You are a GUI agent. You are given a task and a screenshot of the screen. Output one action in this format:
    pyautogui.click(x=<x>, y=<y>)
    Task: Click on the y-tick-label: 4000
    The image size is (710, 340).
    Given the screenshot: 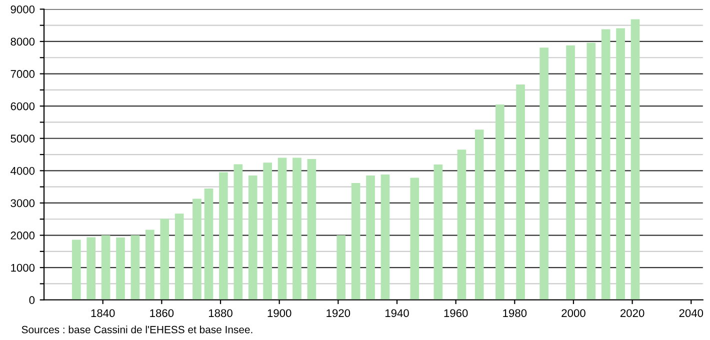 What is the action you would take?
    pyautogui.click(x=22, y=170)
    